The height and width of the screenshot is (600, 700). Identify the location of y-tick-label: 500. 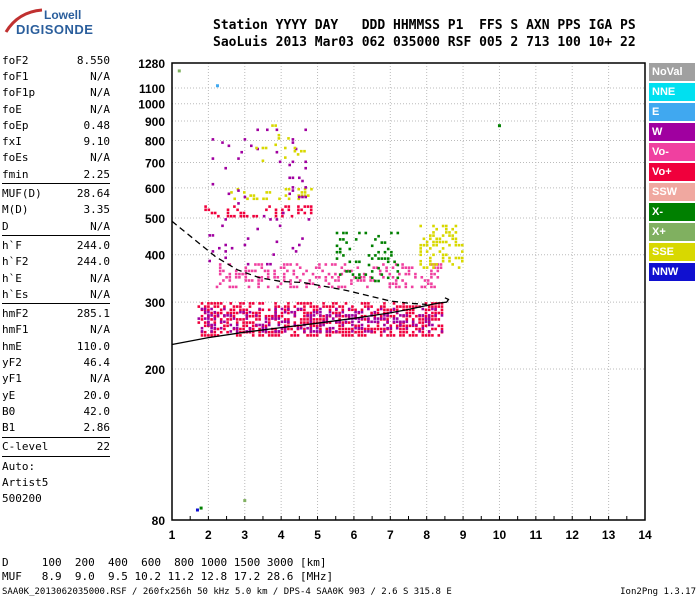
(155, 219).